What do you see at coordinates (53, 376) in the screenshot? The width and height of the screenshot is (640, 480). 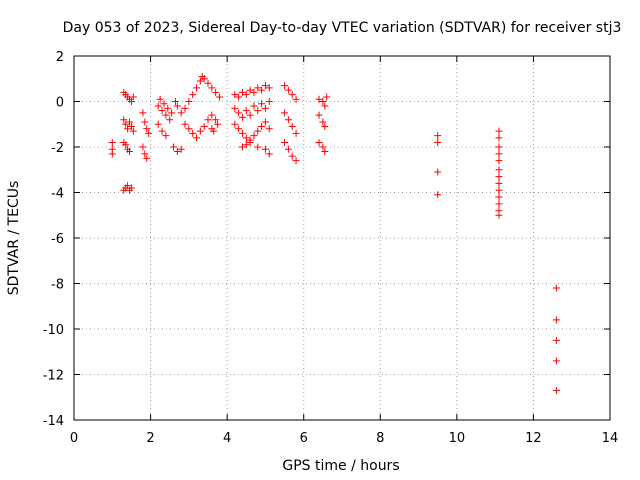 I see `y-tick-label: -12` at bounding box center [53, 376].